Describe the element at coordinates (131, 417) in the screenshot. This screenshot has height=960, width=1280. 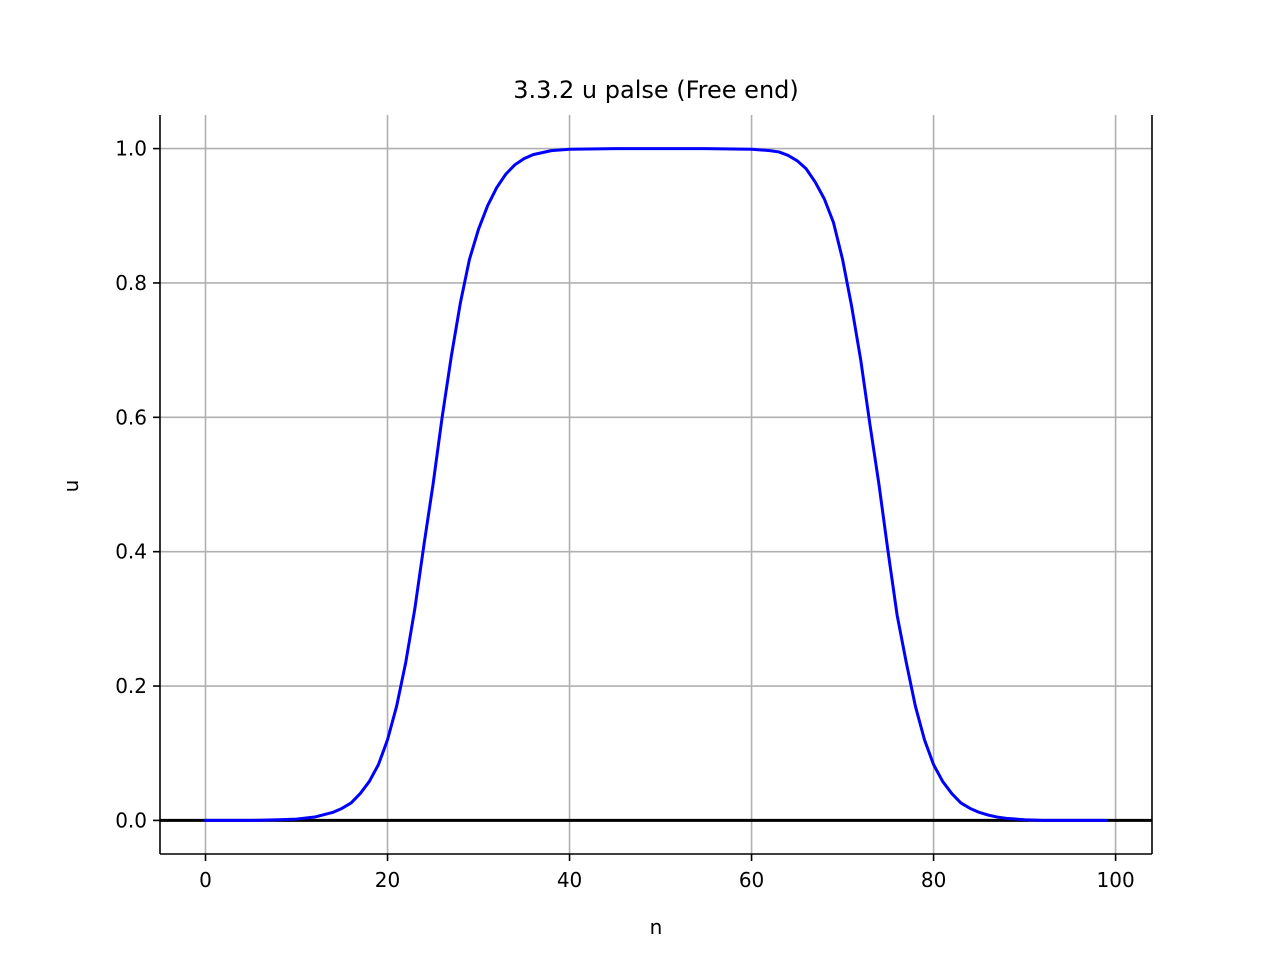
I see `y-tick-label: 0.6` at that location.